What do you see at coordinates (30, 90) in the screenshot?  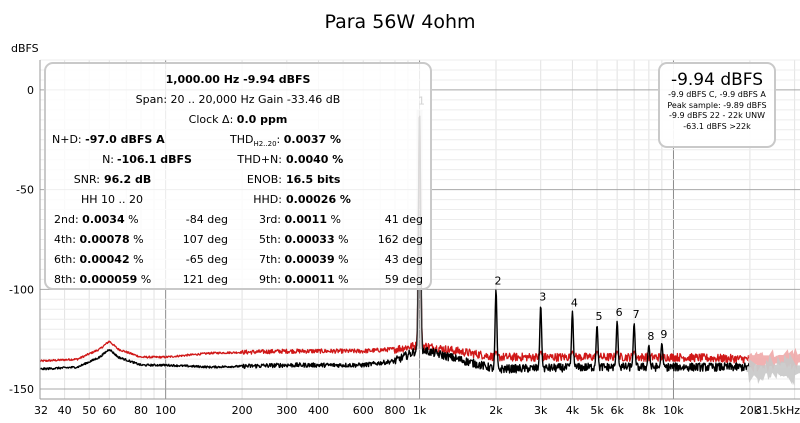 I see `y-tick-label: 0` at bounding box center [30, 90].